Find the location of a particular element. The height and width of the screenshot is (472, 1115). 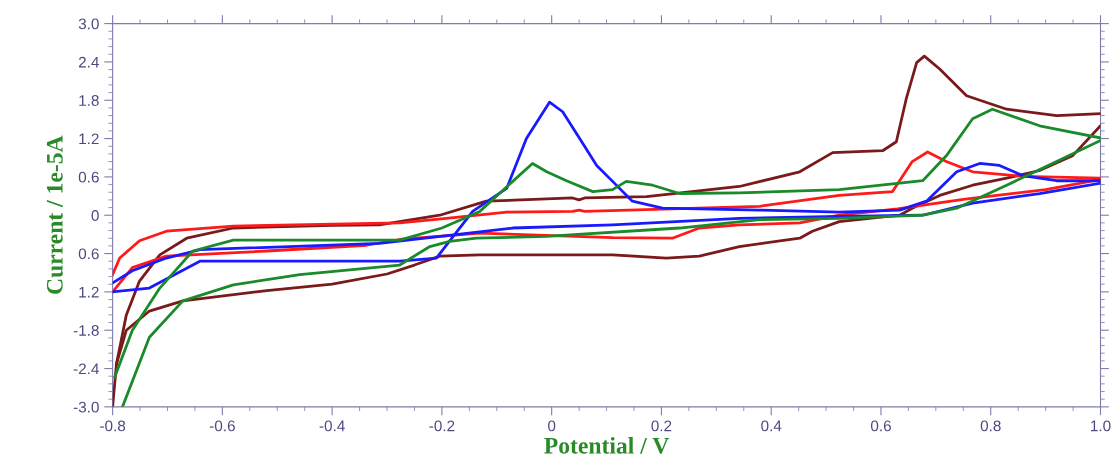

y-tick-label: 2.4 is located at coordinates (88, 62).